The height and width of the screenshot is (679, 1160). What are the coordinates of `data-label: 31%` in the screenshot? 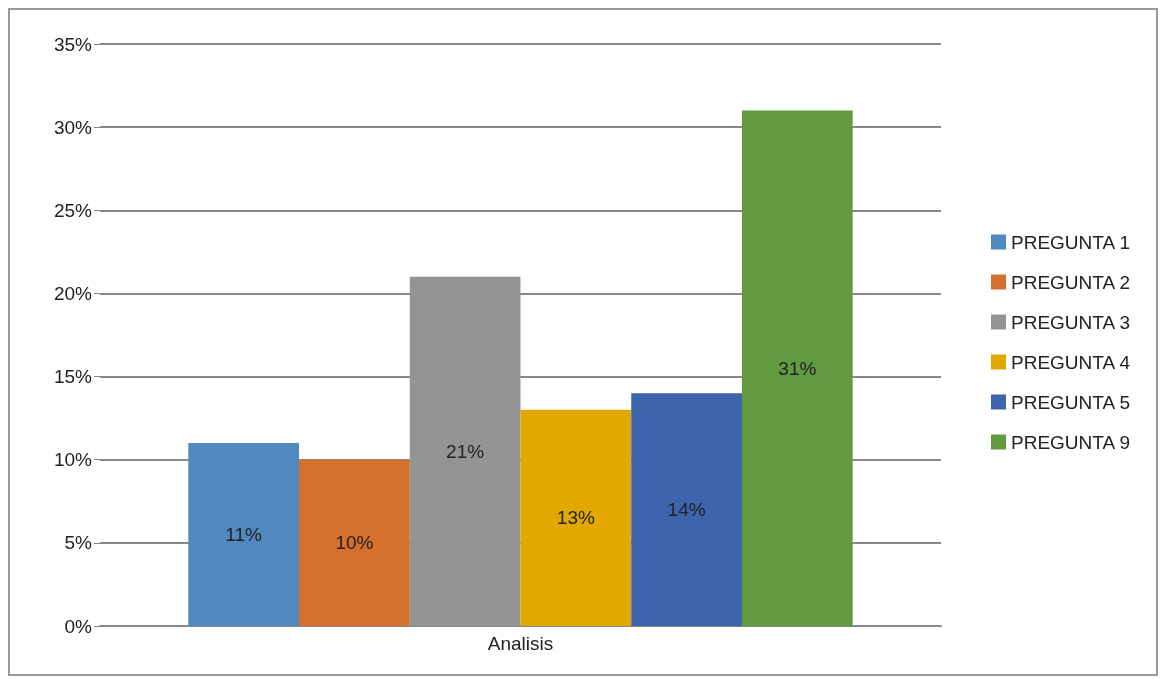 It's located at (797, 368).